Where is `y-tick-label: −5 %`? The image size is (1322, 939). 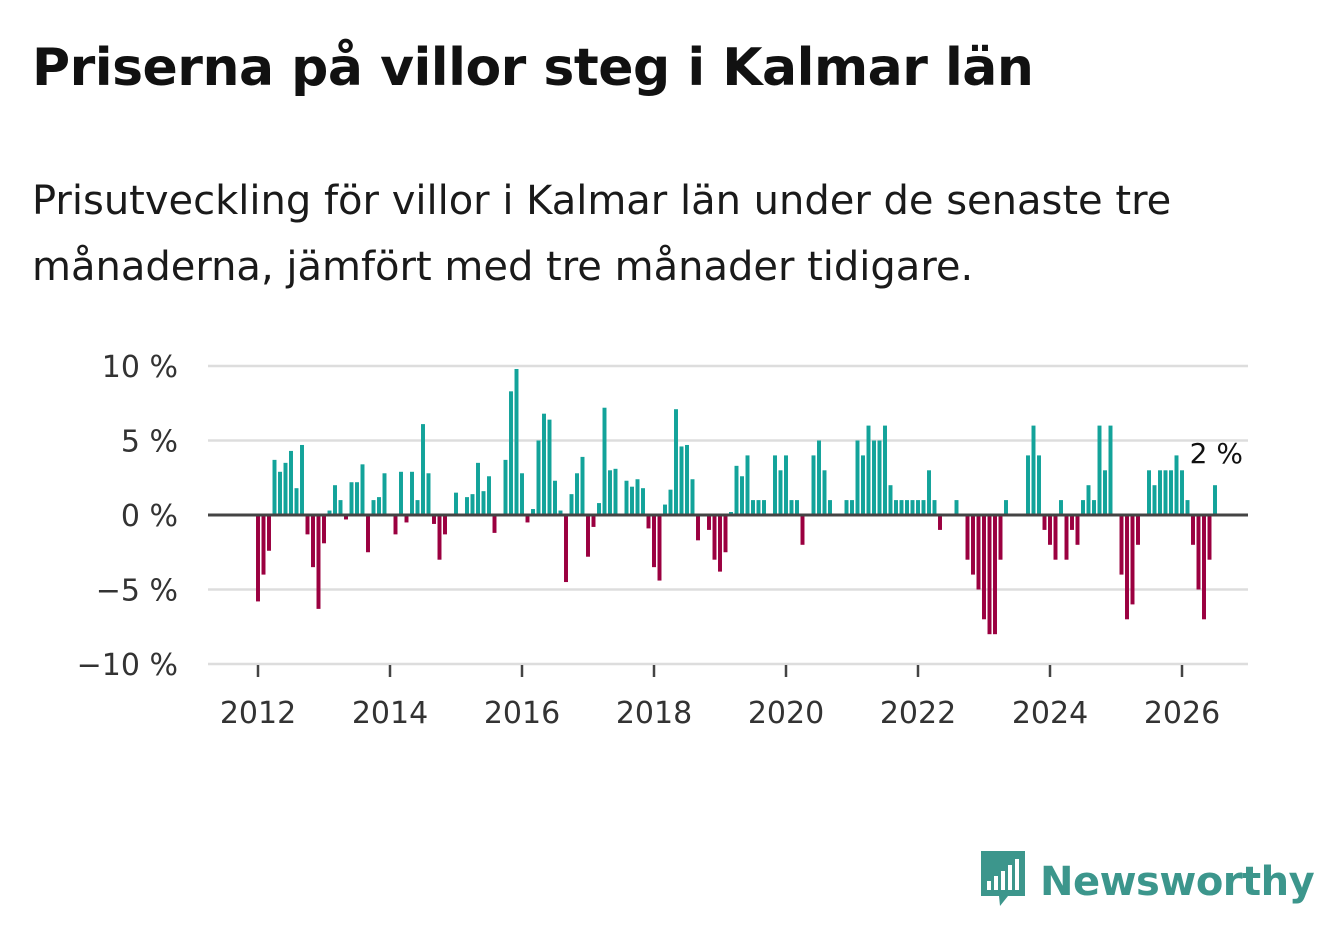 y-tick-label: −5 % is located at coordinates (137, 591).